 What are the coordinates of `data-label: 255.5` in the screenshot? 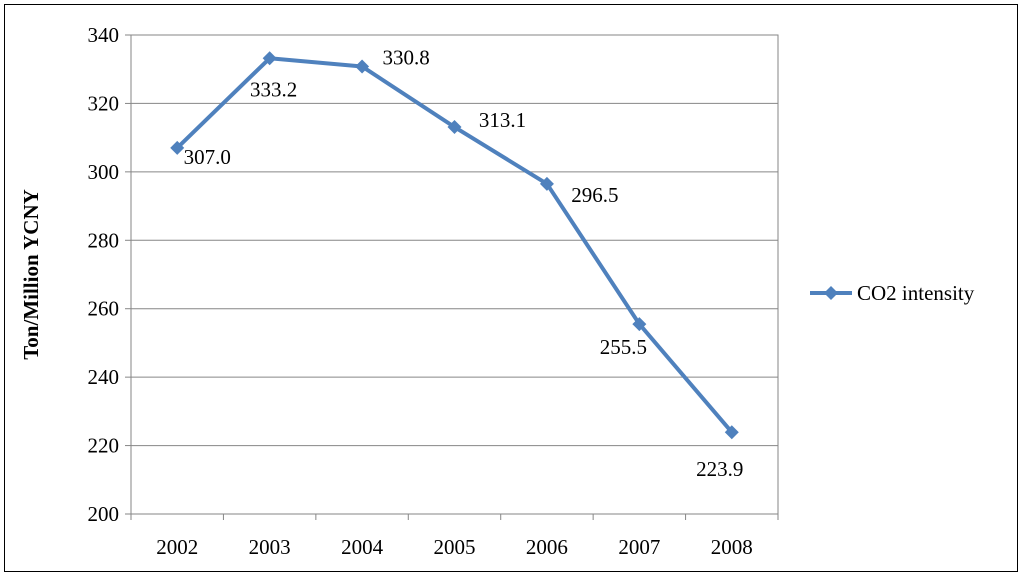 It's located at (623, 347).